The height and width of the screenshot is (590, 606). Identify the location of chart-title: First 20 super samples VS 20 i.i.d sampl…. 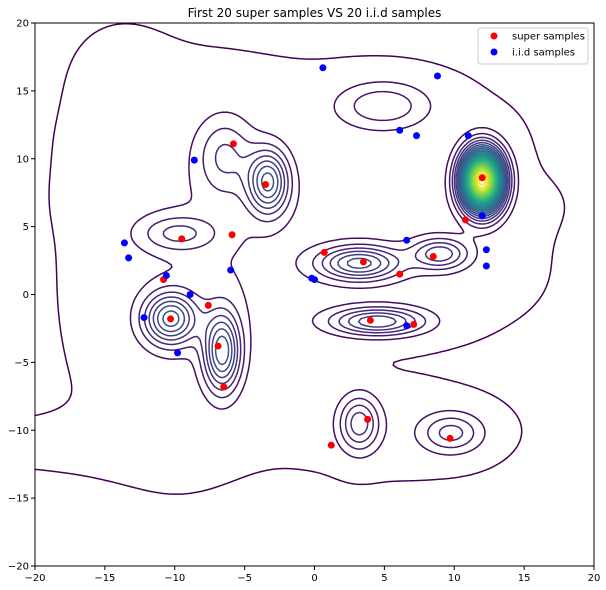
(315, 13).